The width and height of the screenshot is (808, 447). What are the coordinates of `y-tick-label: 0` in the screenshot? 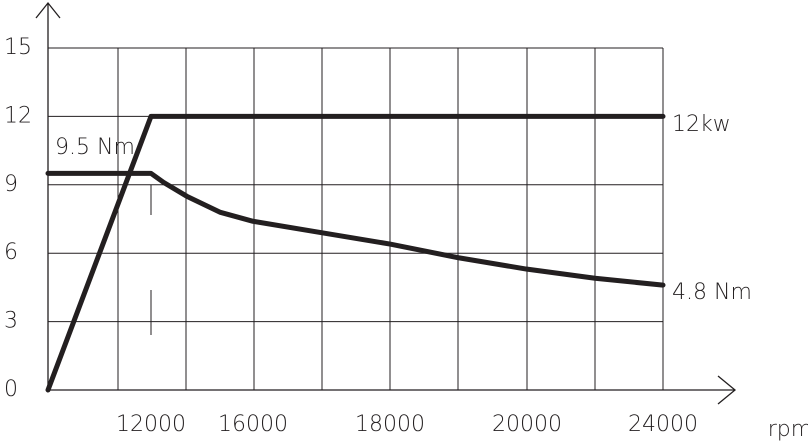 It's located at (11, 389).